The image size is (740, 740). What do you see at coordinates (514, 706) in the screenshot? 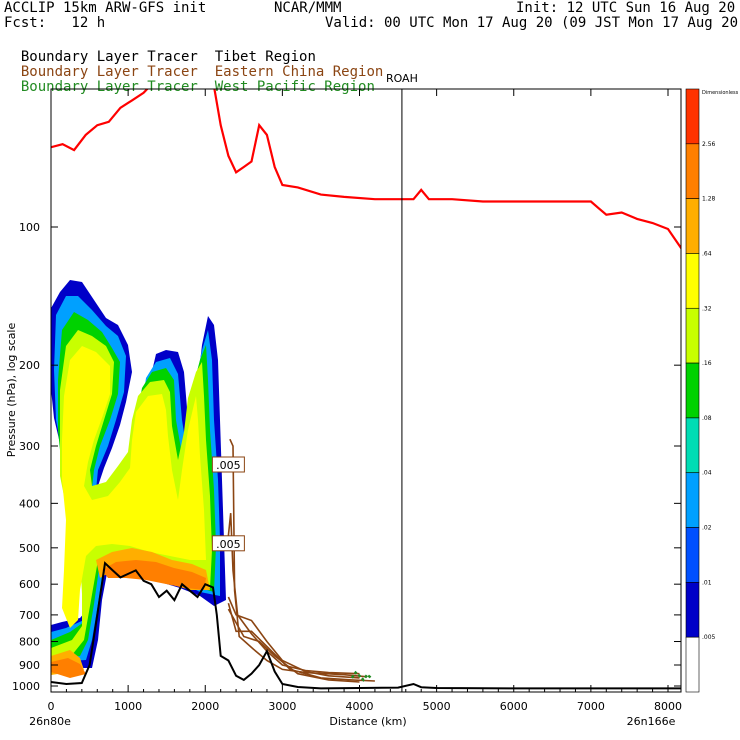
I see `x-tick-label: 6000` at bounding box center [514, 706].